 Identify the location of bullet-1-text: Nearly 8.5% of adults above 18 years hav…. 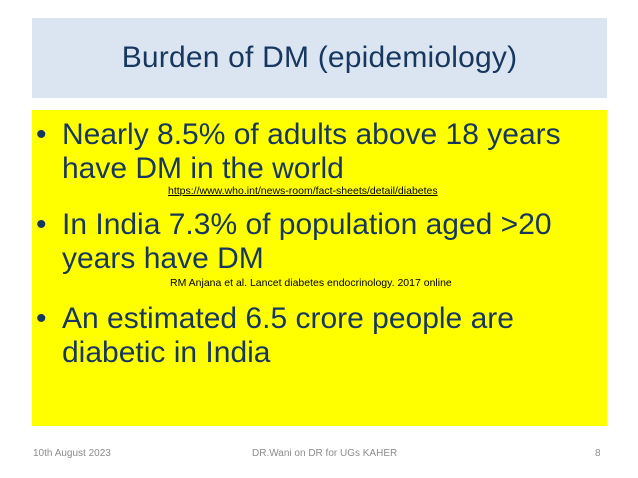
(311, 151).